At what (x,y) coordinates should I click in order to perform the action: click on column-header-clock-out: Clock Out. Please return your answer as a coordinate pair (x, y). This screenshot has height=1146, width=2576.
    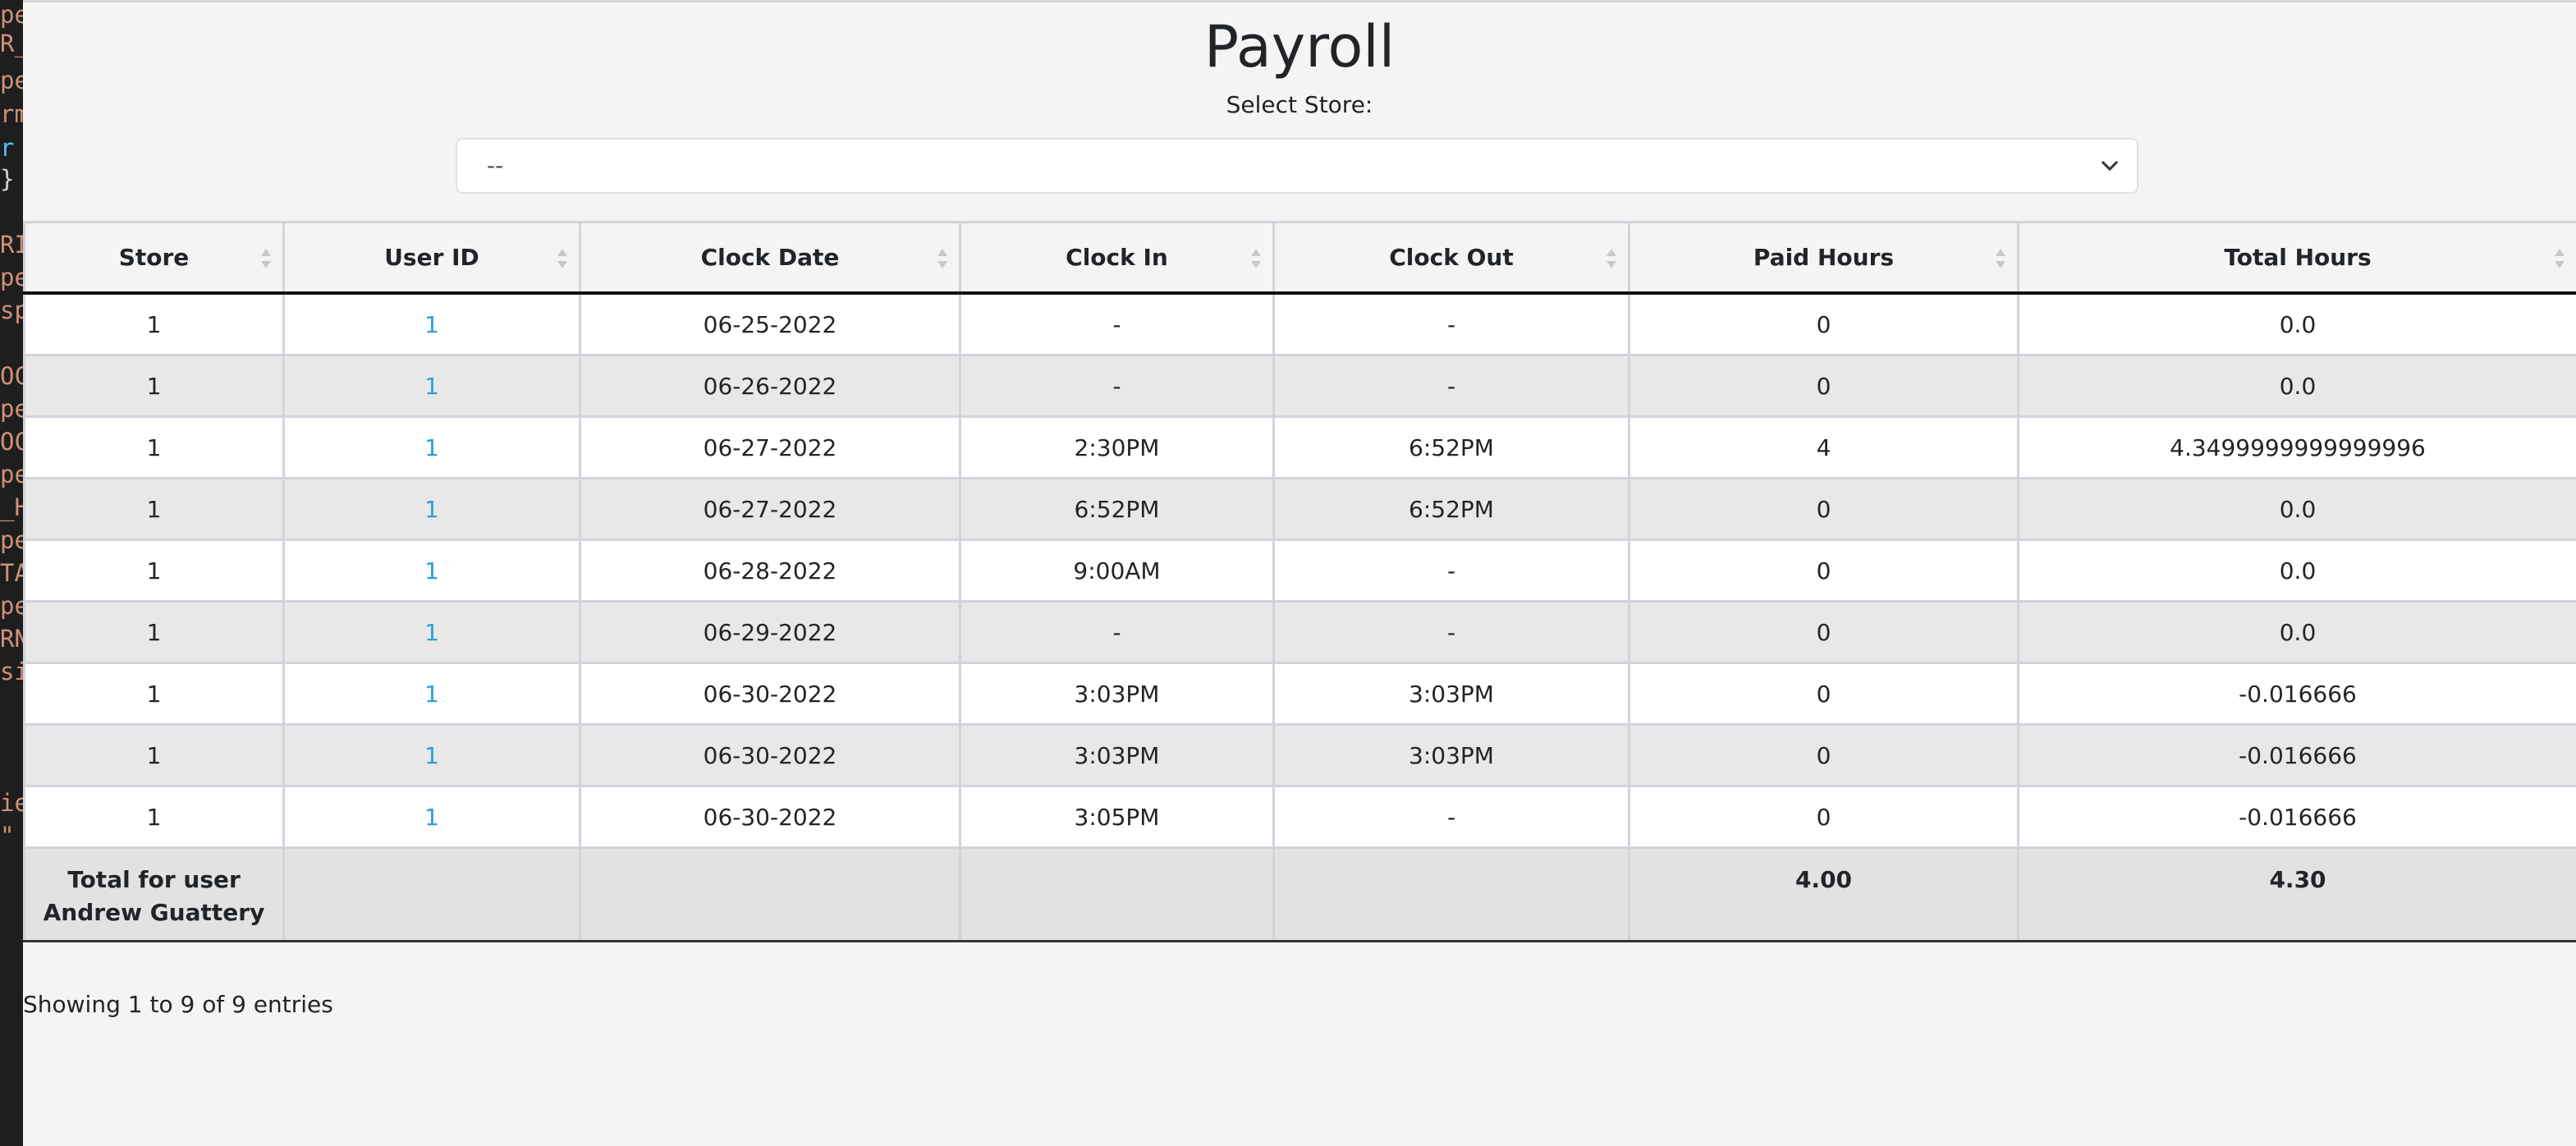
    Looking at the image, I should click on (1451, 258).